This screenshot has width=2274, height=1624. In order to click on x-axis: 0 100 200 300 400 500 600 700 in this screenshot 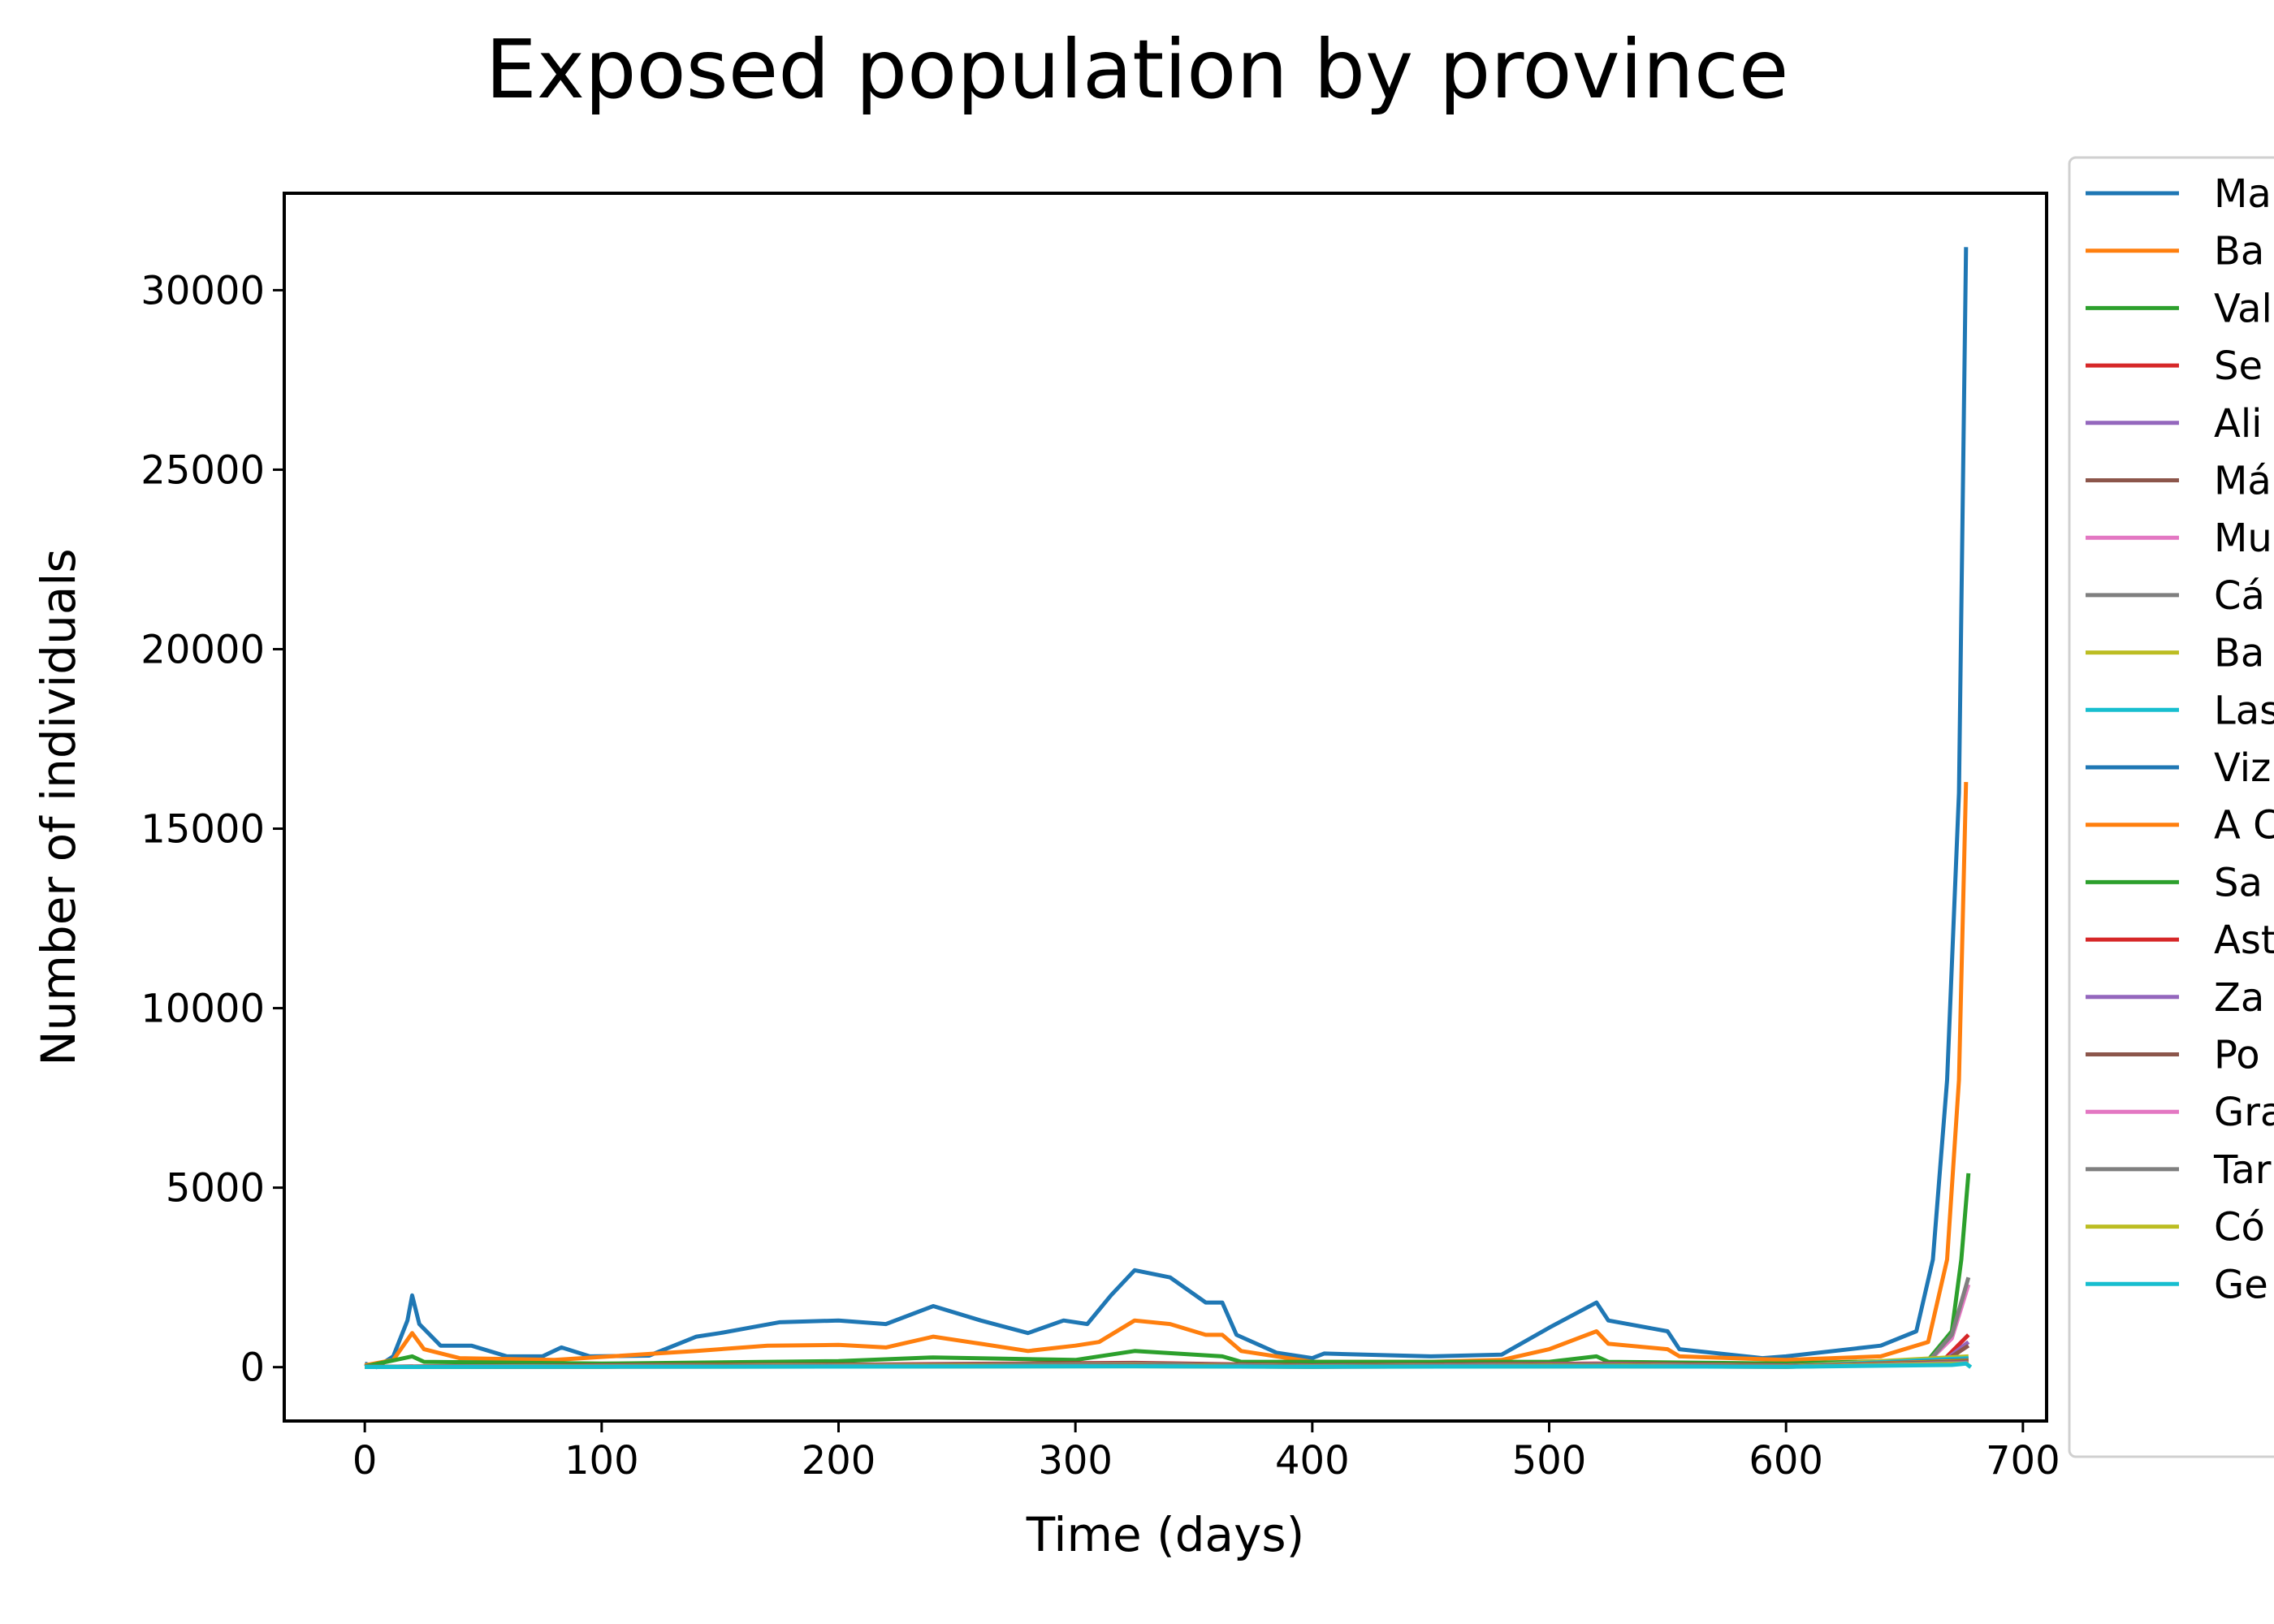, I will do `click(1206, 1453)`.